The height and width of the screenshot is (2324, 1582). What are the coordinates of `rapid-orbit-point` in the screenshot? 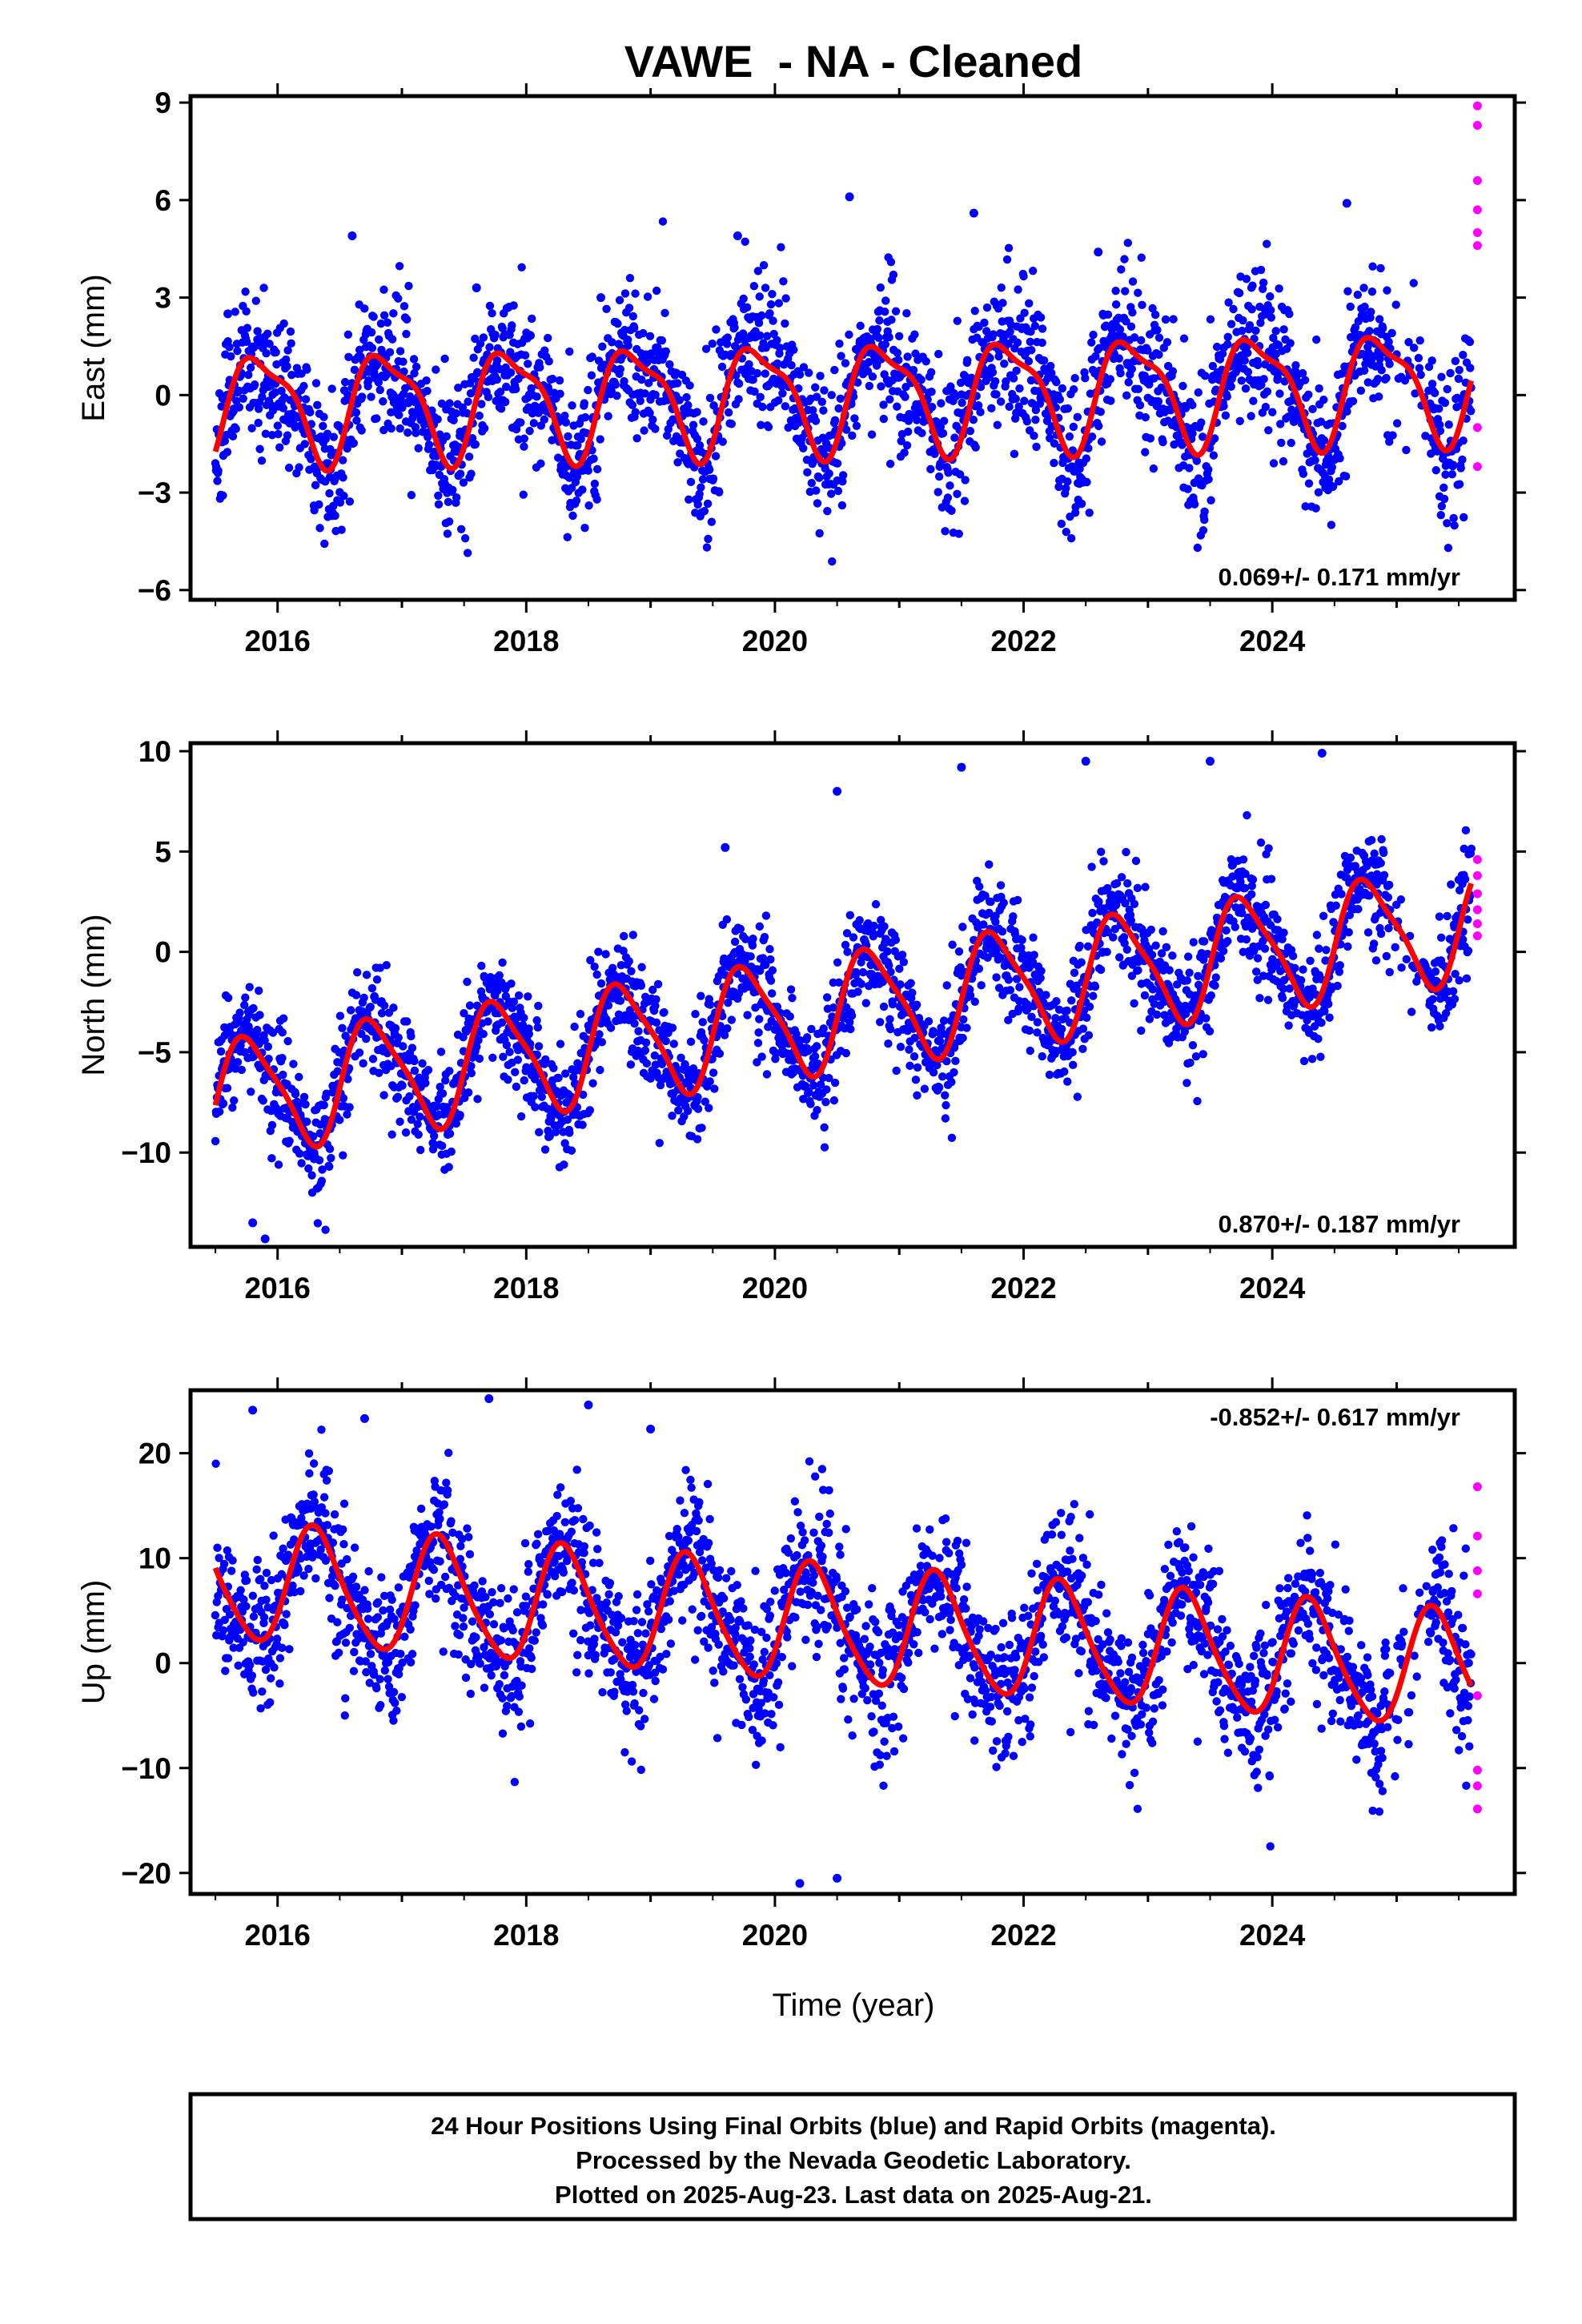 It's located at (1477, 232).